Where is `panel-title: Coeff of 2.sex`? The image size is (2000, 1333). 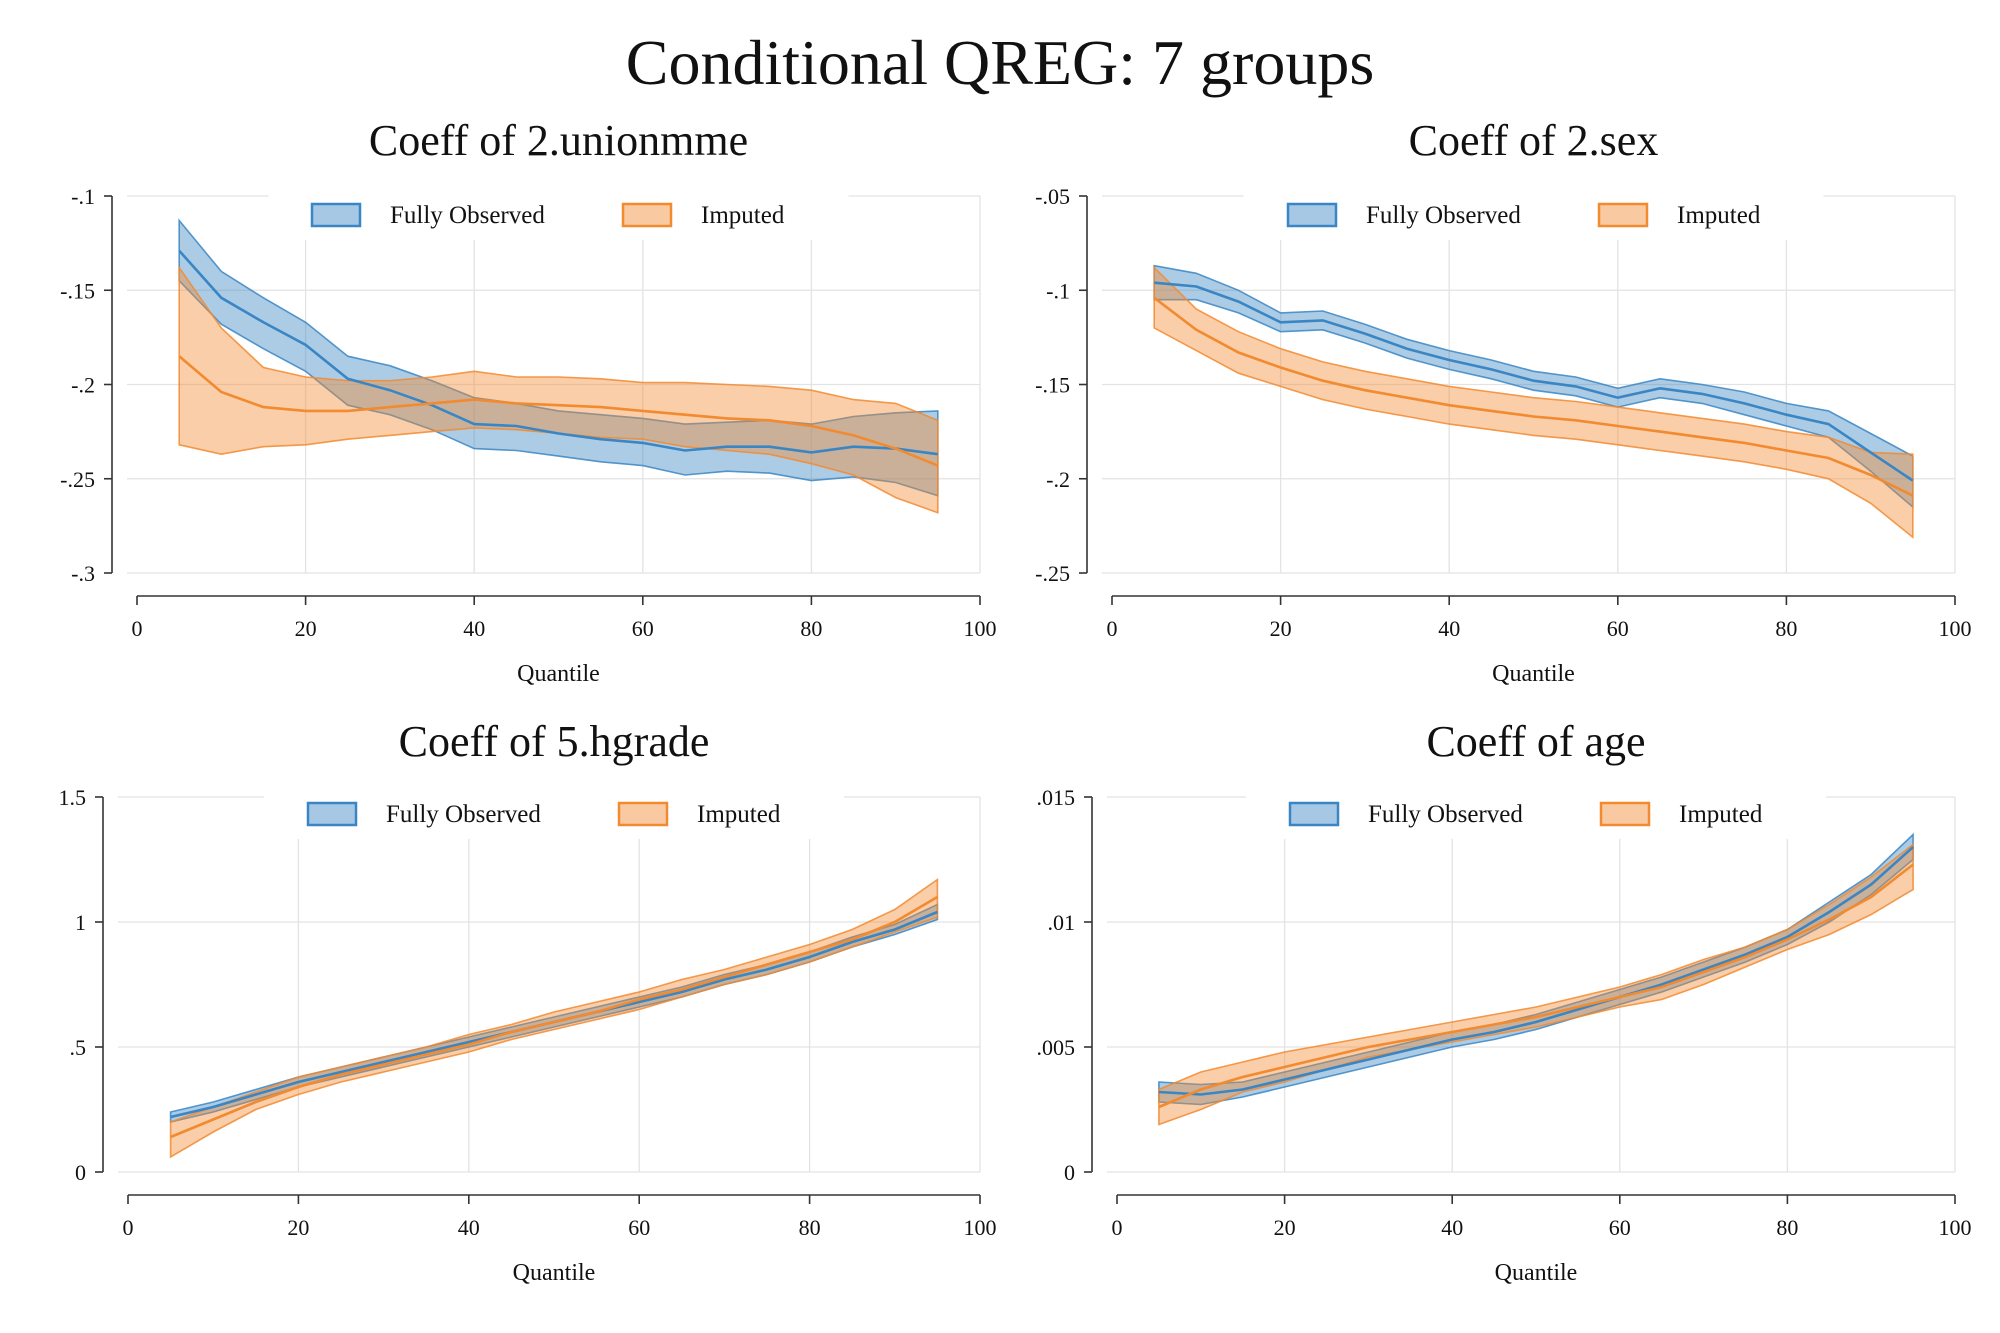
panel-title: Coeff of 2.sex is located at coordinates (1534, 140).